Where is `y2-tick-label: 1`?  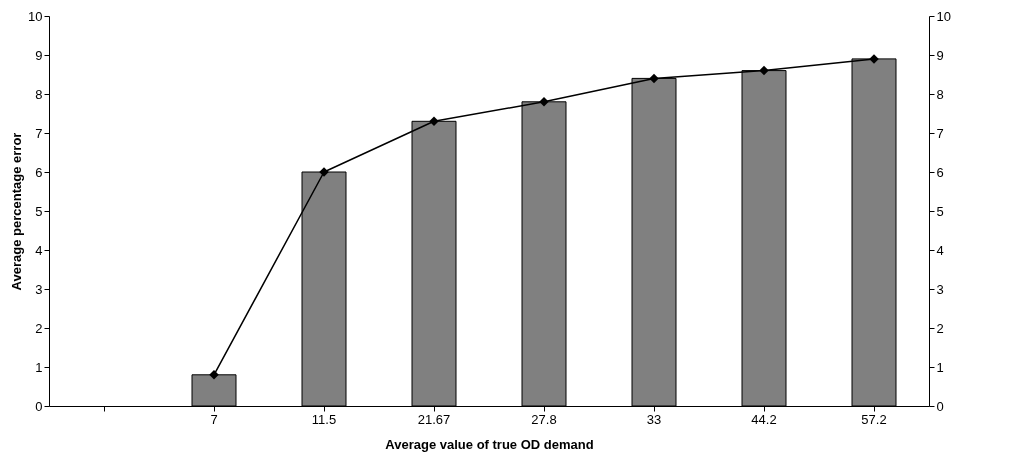
y2-tick-label: 1 is located at coordinates (940, 367).